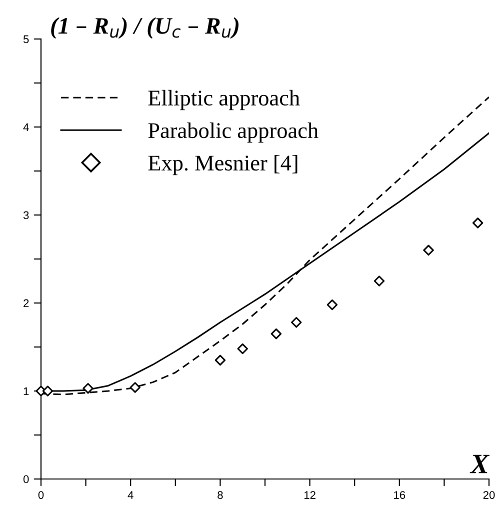 Image resolution: width=499 pixels, height=518 pixels. I want to click on y-tick-label: 3, so click(26, 215).